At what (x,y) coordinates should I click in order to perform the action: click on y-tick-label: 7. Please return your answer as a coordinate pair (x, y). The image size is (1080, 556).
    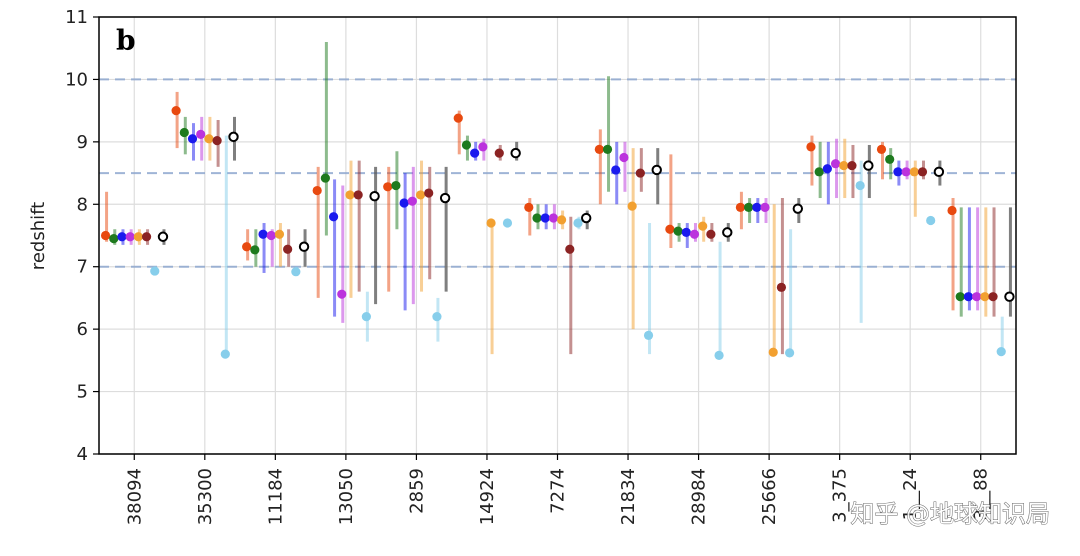
    Looking at the image, I should click on (82, 267).